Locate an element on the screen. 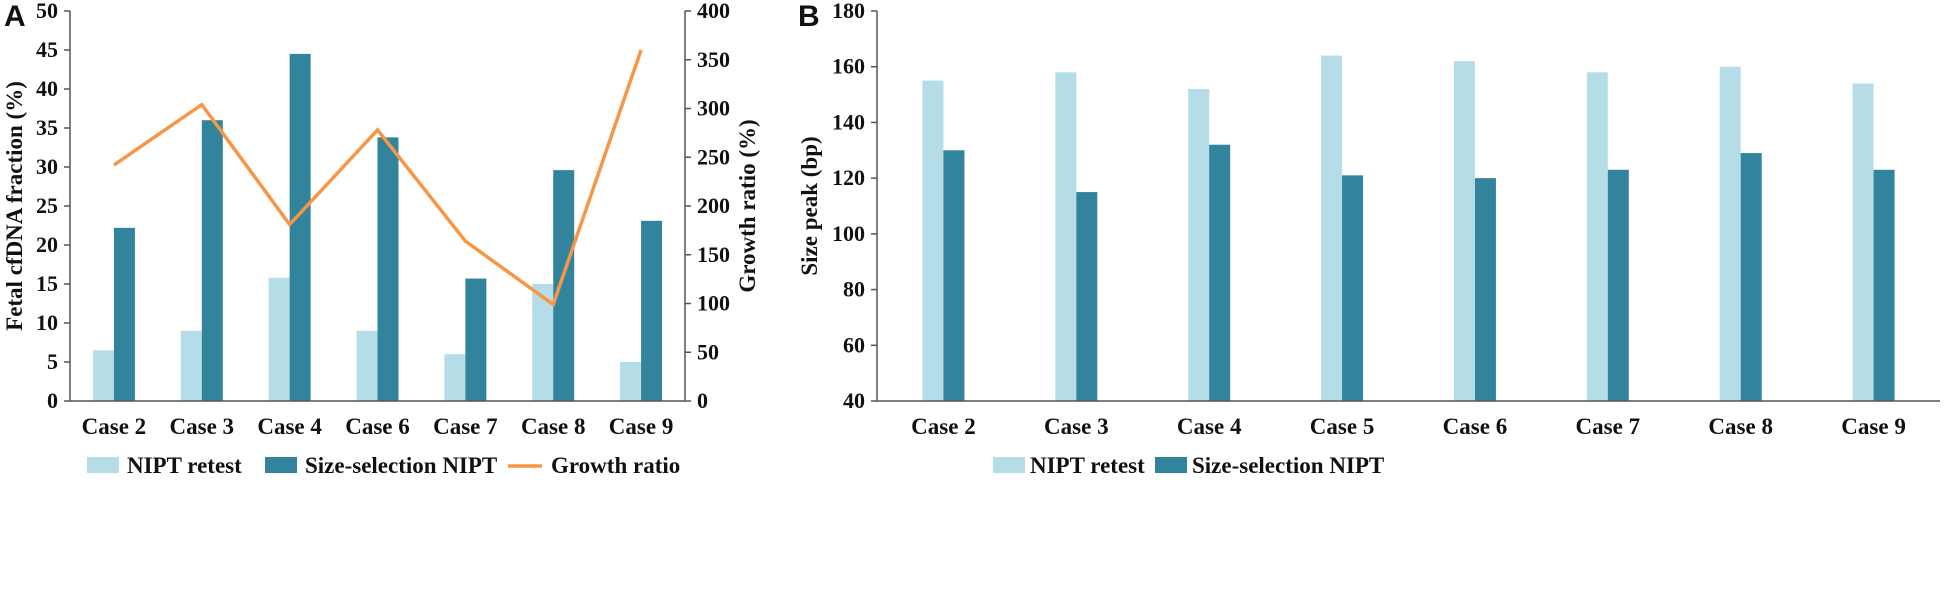 This screenshot has width=1950, height=601. right-y-tick-label: 100 is located at coordinates (713, 303).